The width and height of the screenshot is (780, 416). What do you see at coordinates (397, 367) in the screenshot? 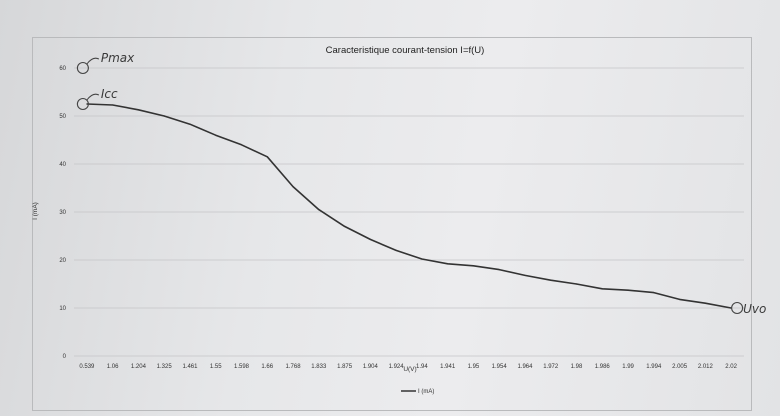
I see `x-tick-1.924: 1.924` at bounding box center [397, 367].